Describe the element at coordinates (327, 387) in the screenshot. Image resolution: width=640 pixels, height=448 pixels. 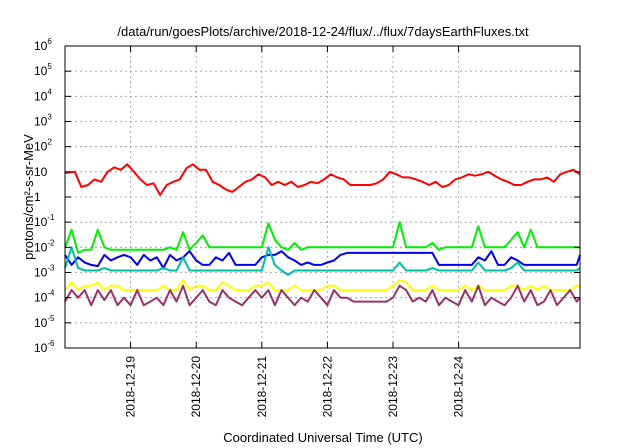
I see `x-tick-label: 2018-12-22` at that location.